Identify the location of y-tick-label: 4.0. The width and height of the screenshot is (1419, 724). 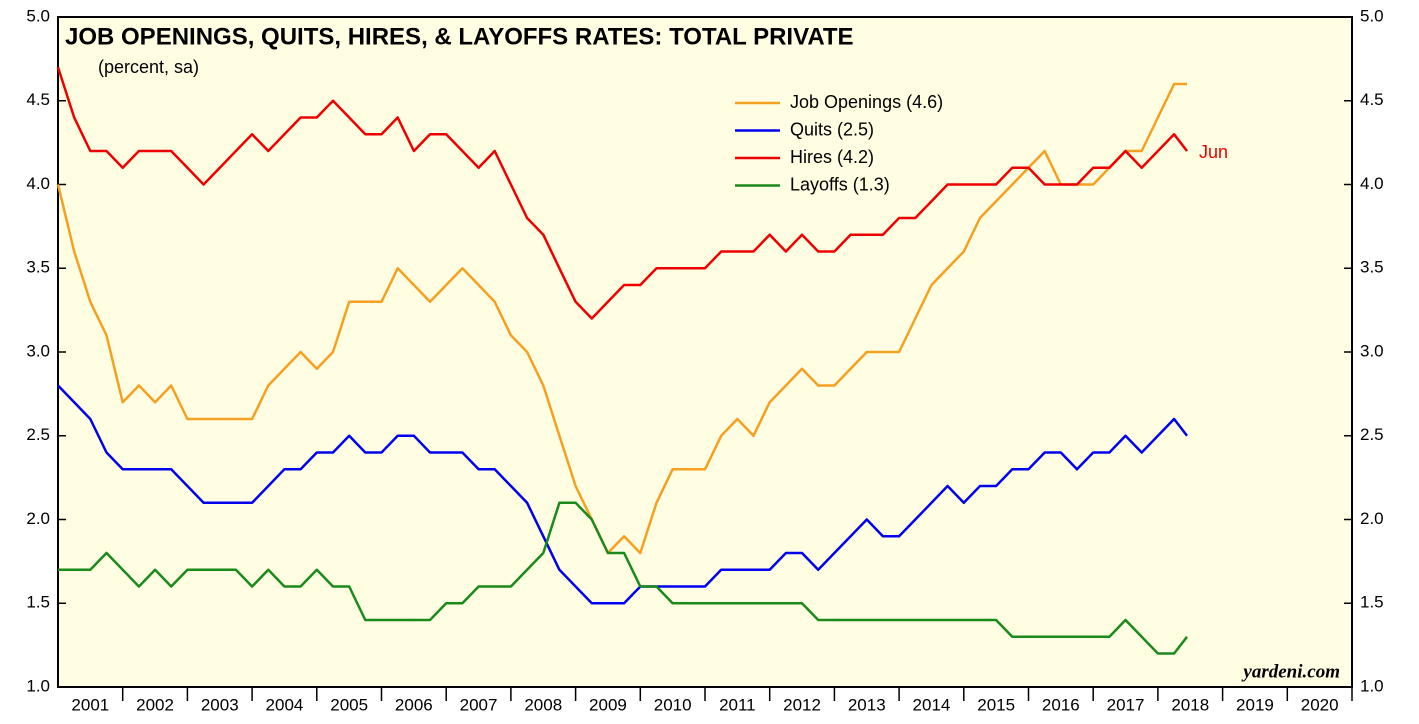
(38, 183).